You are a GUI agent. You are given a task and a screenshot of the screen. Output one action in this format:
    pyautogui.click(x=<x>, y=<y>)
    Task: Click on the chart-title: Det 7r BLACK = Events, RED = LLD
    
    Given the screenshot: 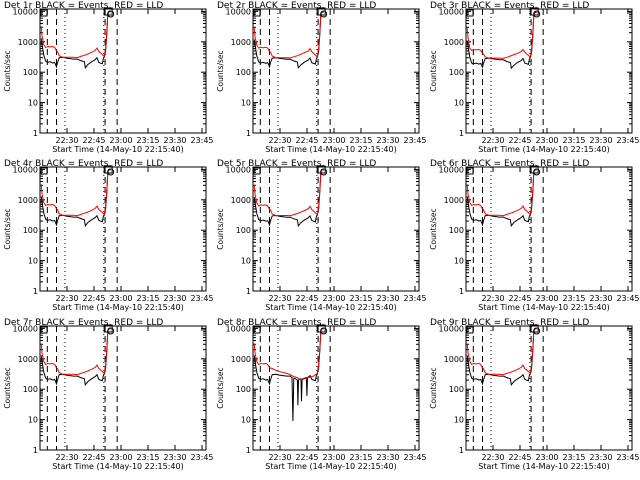 What is the action you would take?
    pyautogui.click(x=83, y=323)
    